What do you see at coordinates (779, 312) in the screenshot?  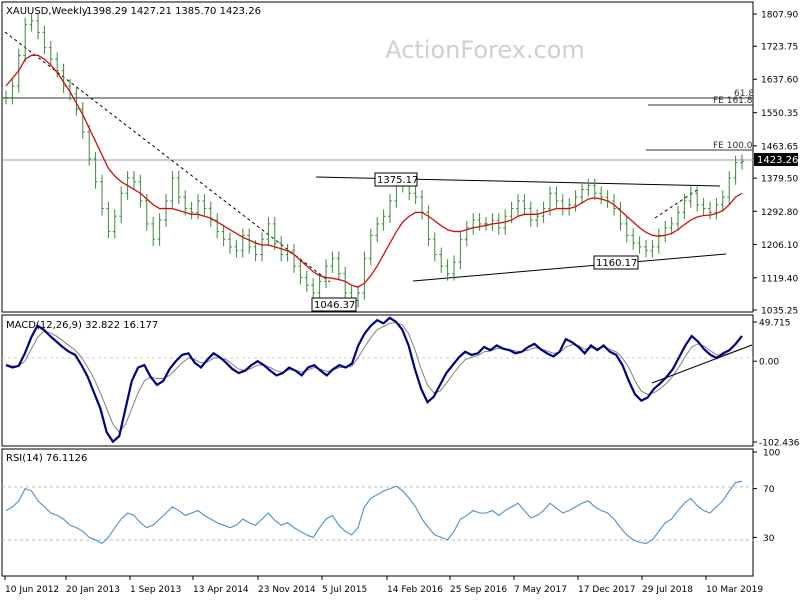 I see `price-y-tick-label: 1035.25` at bounding box center [779, 312].